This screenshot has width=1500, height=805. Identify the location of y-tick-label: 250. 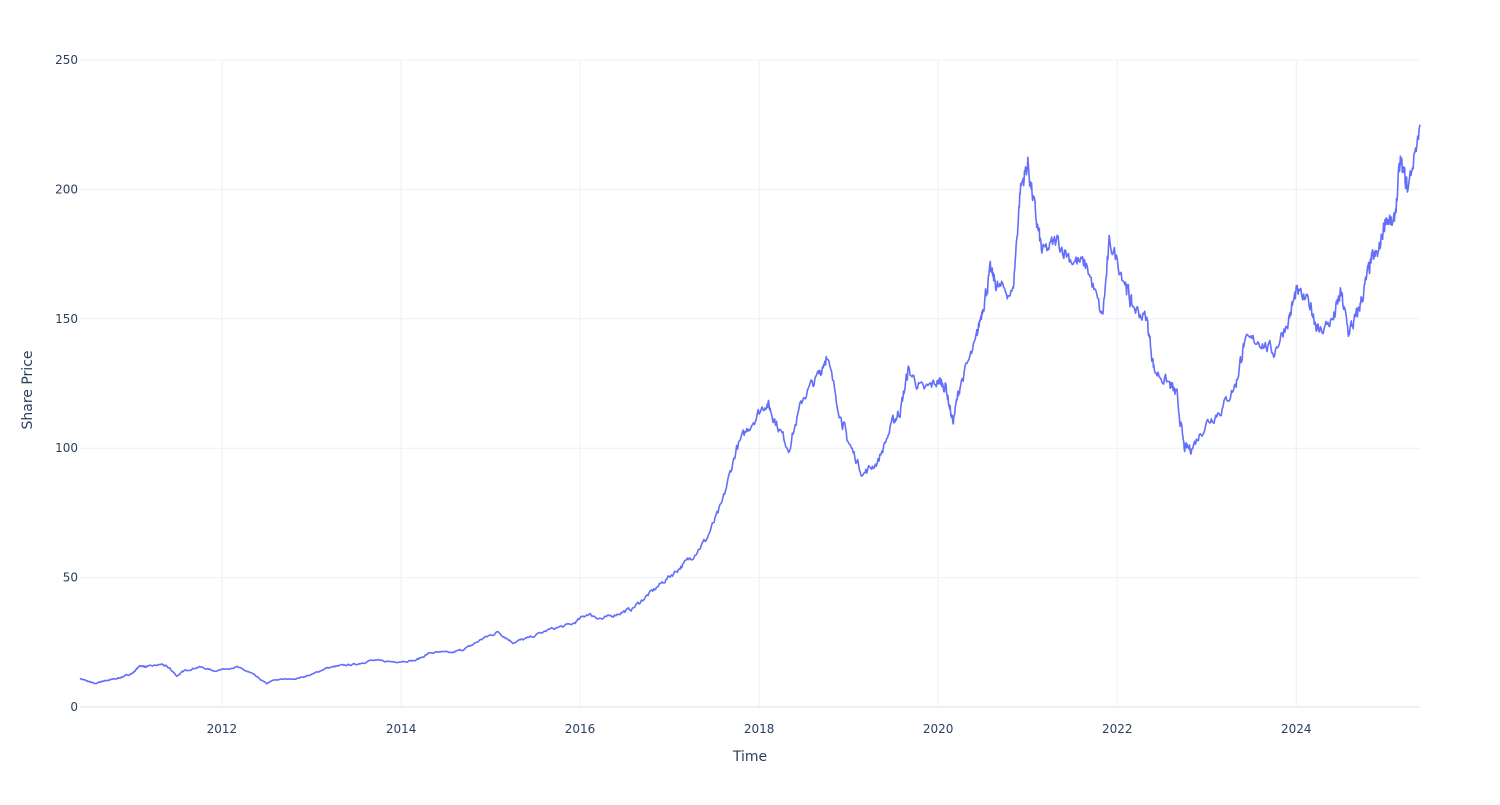
(66, 60).